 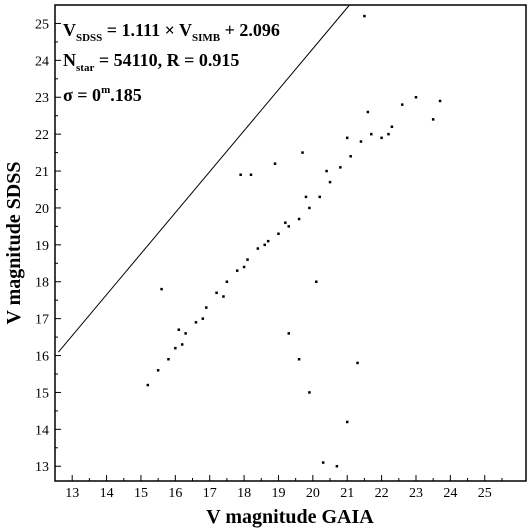 What do you see at coordinates (42, 246) in the screenshot?
I see `y-tick-label: 19` at bounding box center [42, 246].